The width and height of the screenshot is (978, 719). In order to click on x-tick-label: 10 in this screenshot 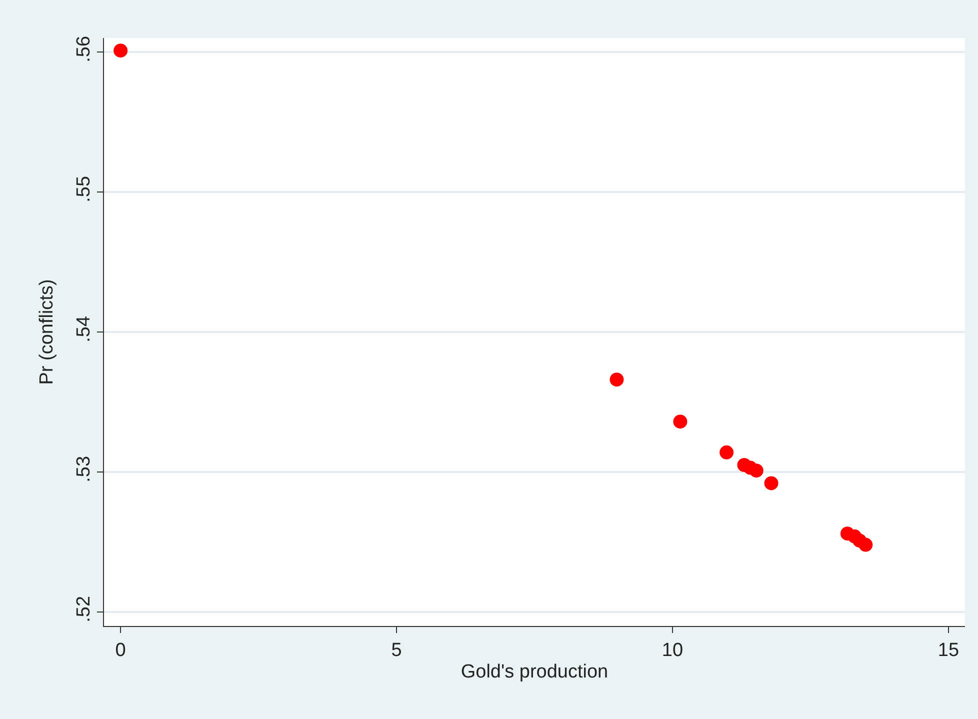, I will do `click(673, 650)`.